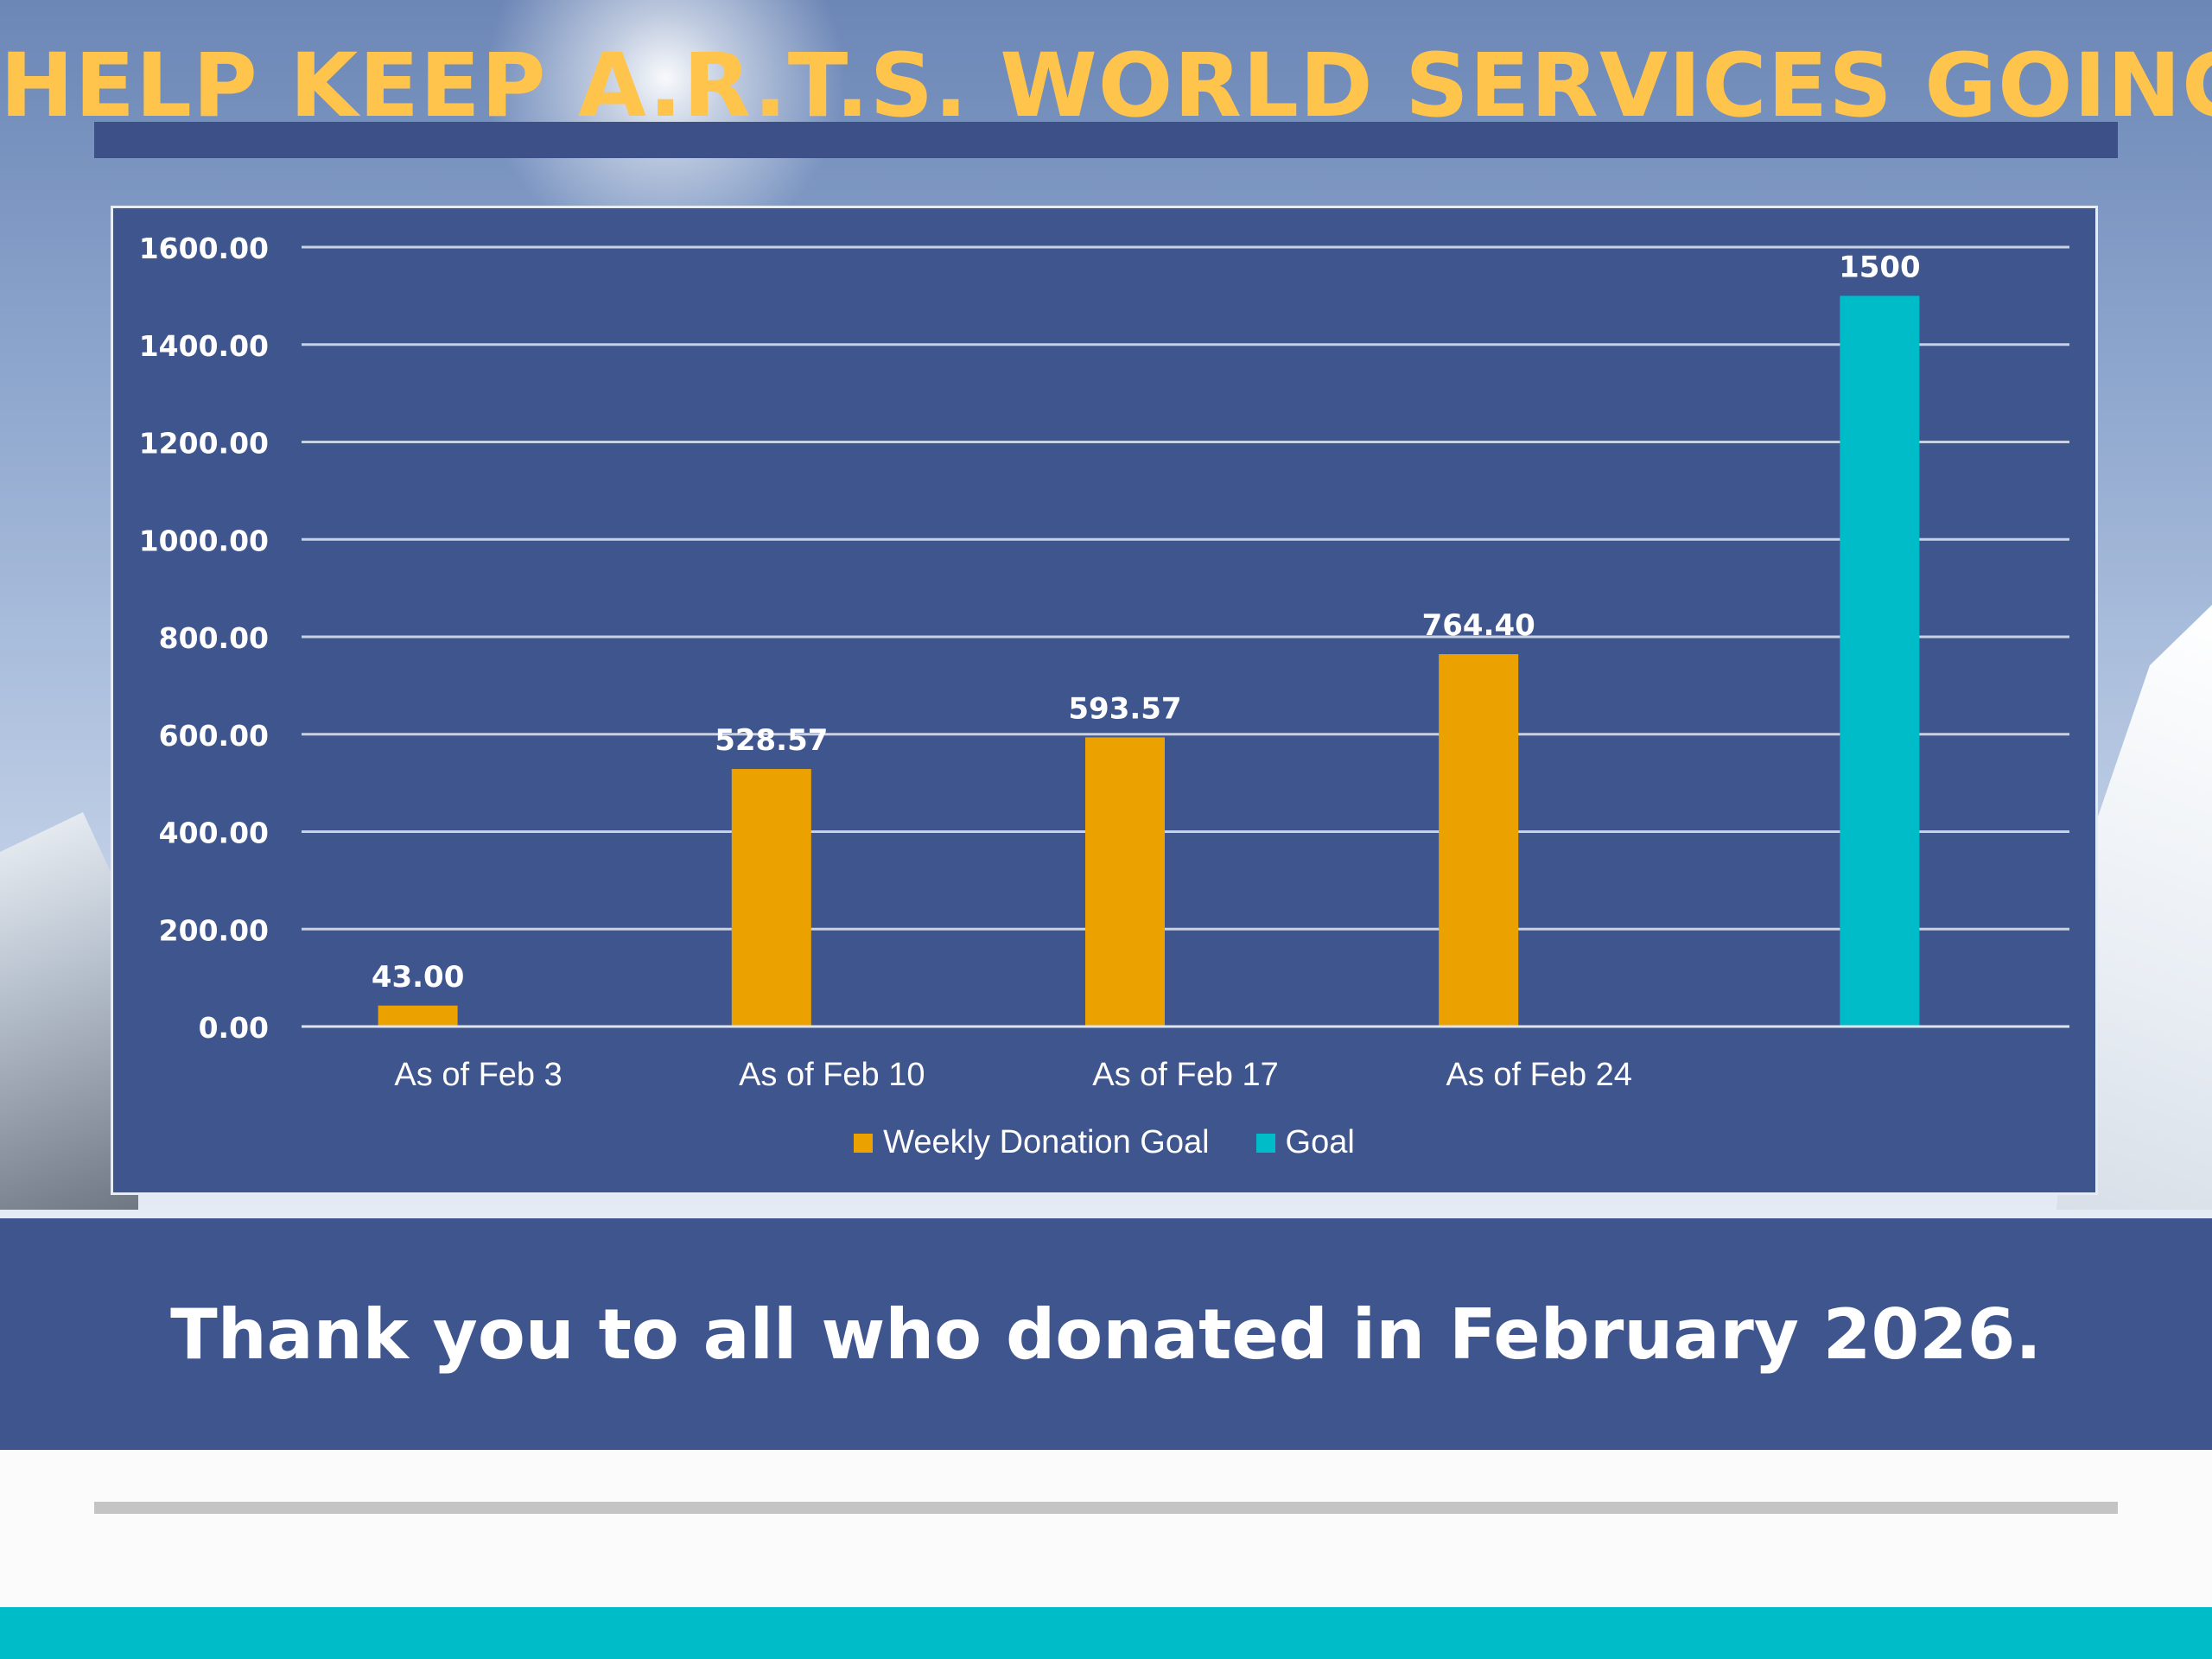 The width and height of the screenshot is (2212, 1659). What do you see at coordinates (204, 540) in the screenshot?
I see `y-tick-label: 1000.00` at bounding box center [204, 540].